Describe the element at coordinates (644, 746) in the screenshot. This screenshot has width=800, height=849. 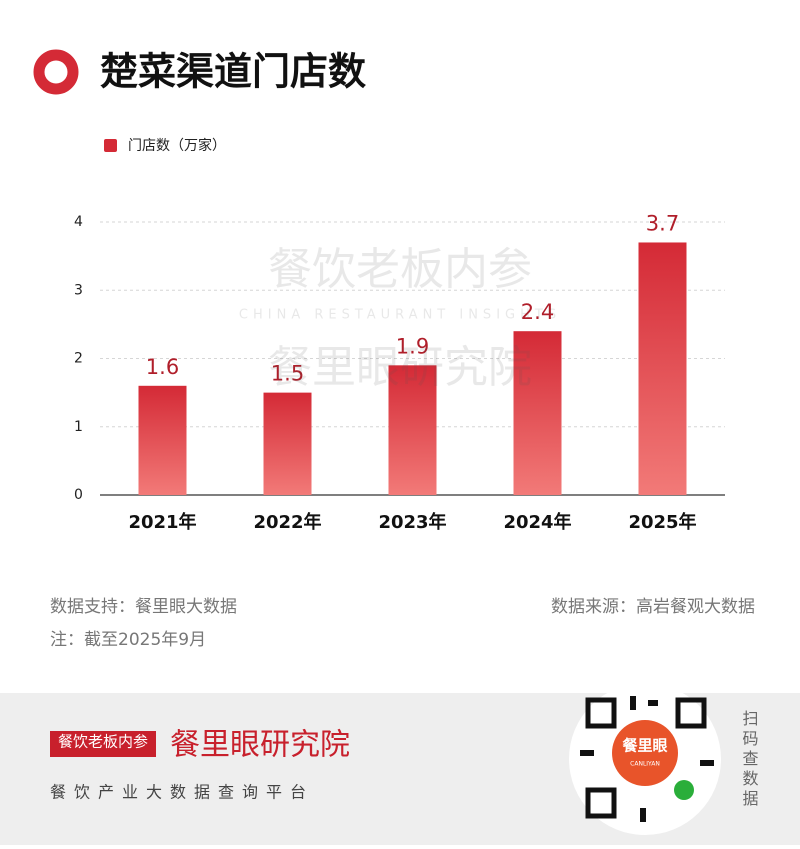
I see `qr-center-text: 餐里眼` at that location.